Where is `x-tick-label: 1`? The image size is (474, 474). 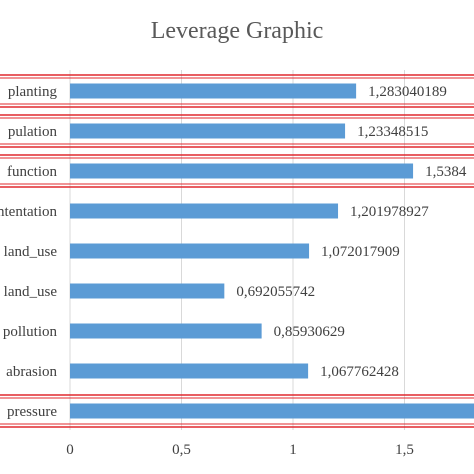
x-tick-label: 1 is located at coordinates (293, 450).